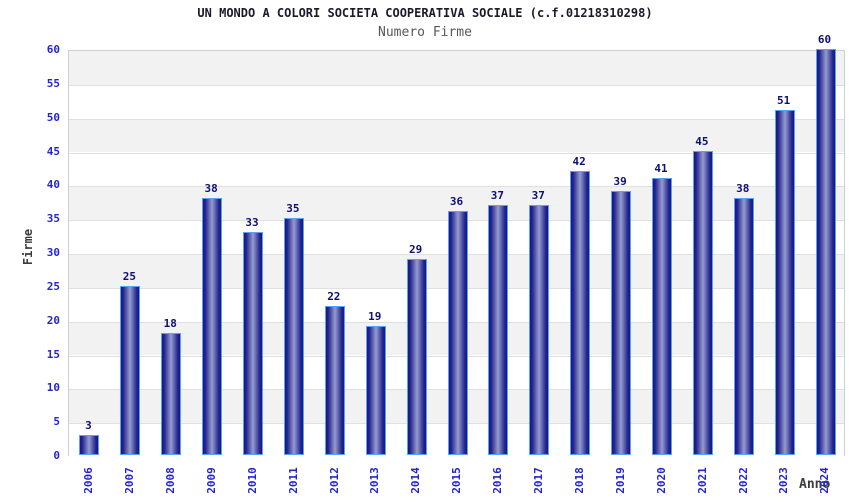 This screenshot has height=500, width=850. I want to click on x-tick-label-text: 2019, so click(620, 480).